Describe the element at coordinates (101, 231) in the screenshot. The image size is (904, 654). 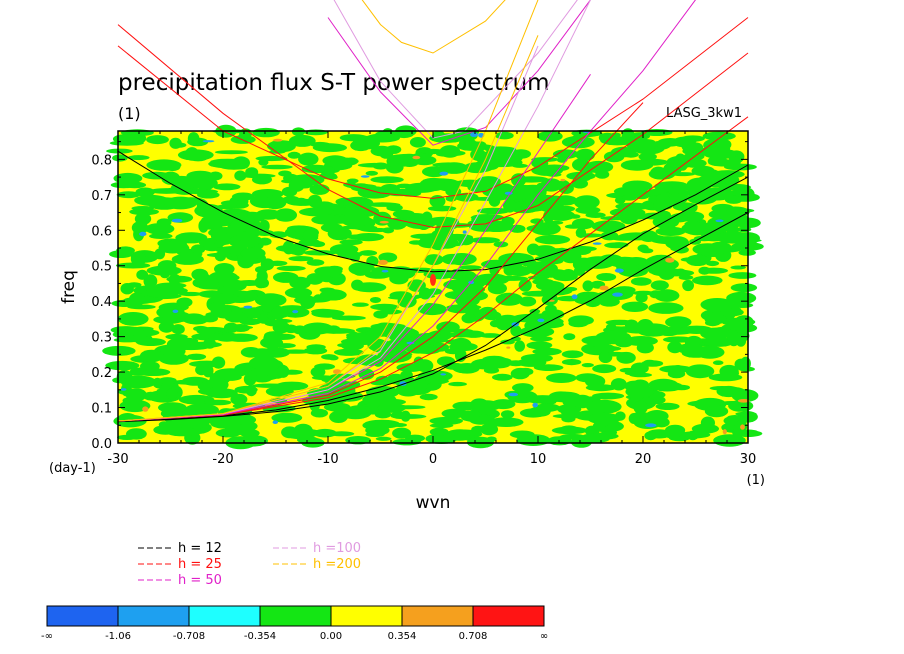
I see `y-tick-label: 0.6` at that location.